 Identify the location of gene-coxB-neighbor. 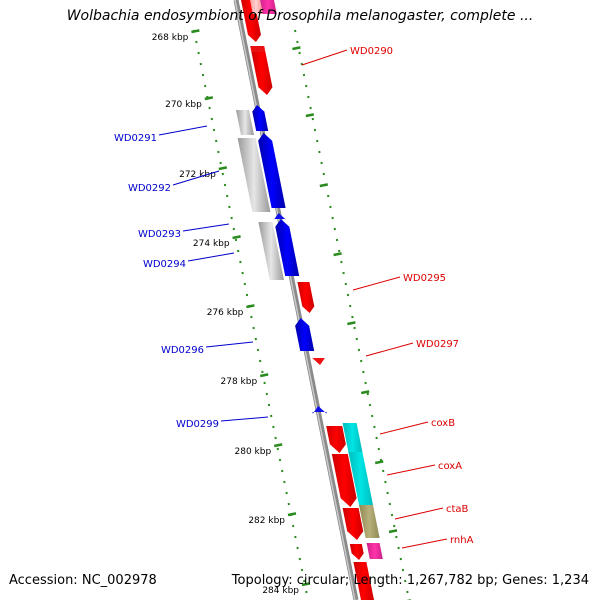
(336, 439).